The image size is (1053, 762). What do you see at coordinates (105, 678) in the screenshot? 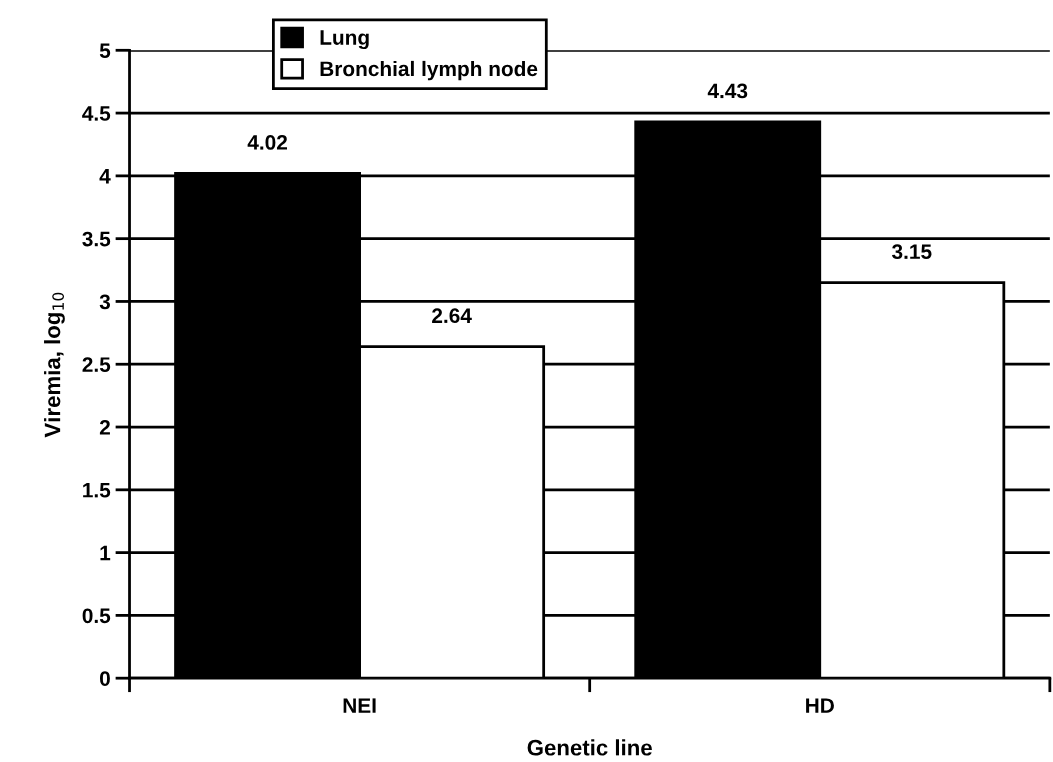
I see `y-tick-label: 0` at bounding box center [105, 678].